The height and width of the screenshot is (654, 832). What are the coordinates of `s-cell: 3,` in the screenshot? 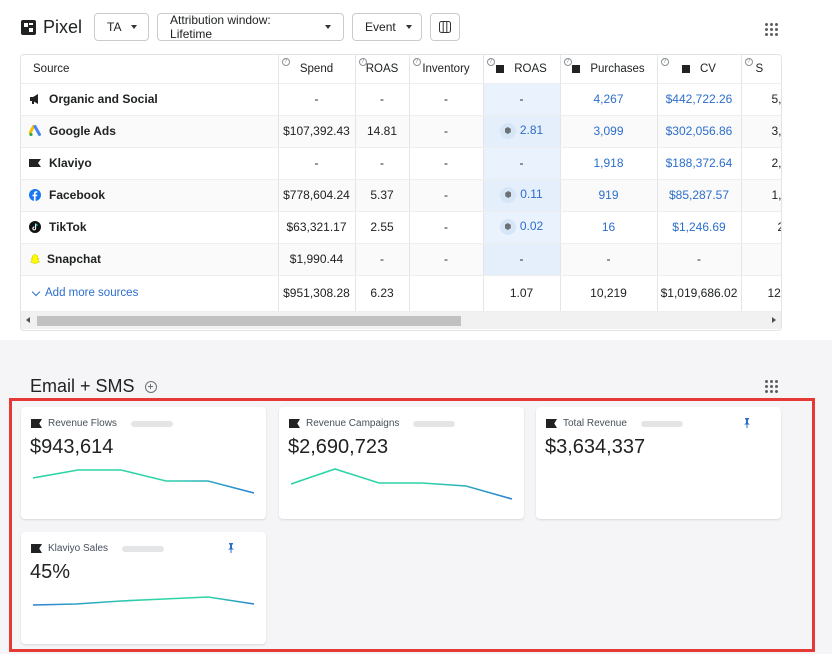 It's located at (761, 131).